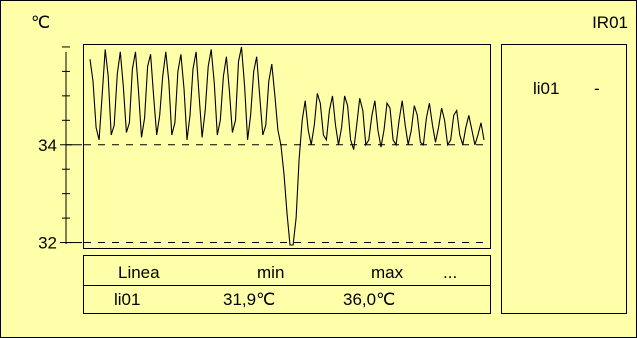  What do you see at coordinates (127, 299) in the screenshot?
I see `table-cell-line: li01` at bounding box center [127, 299].